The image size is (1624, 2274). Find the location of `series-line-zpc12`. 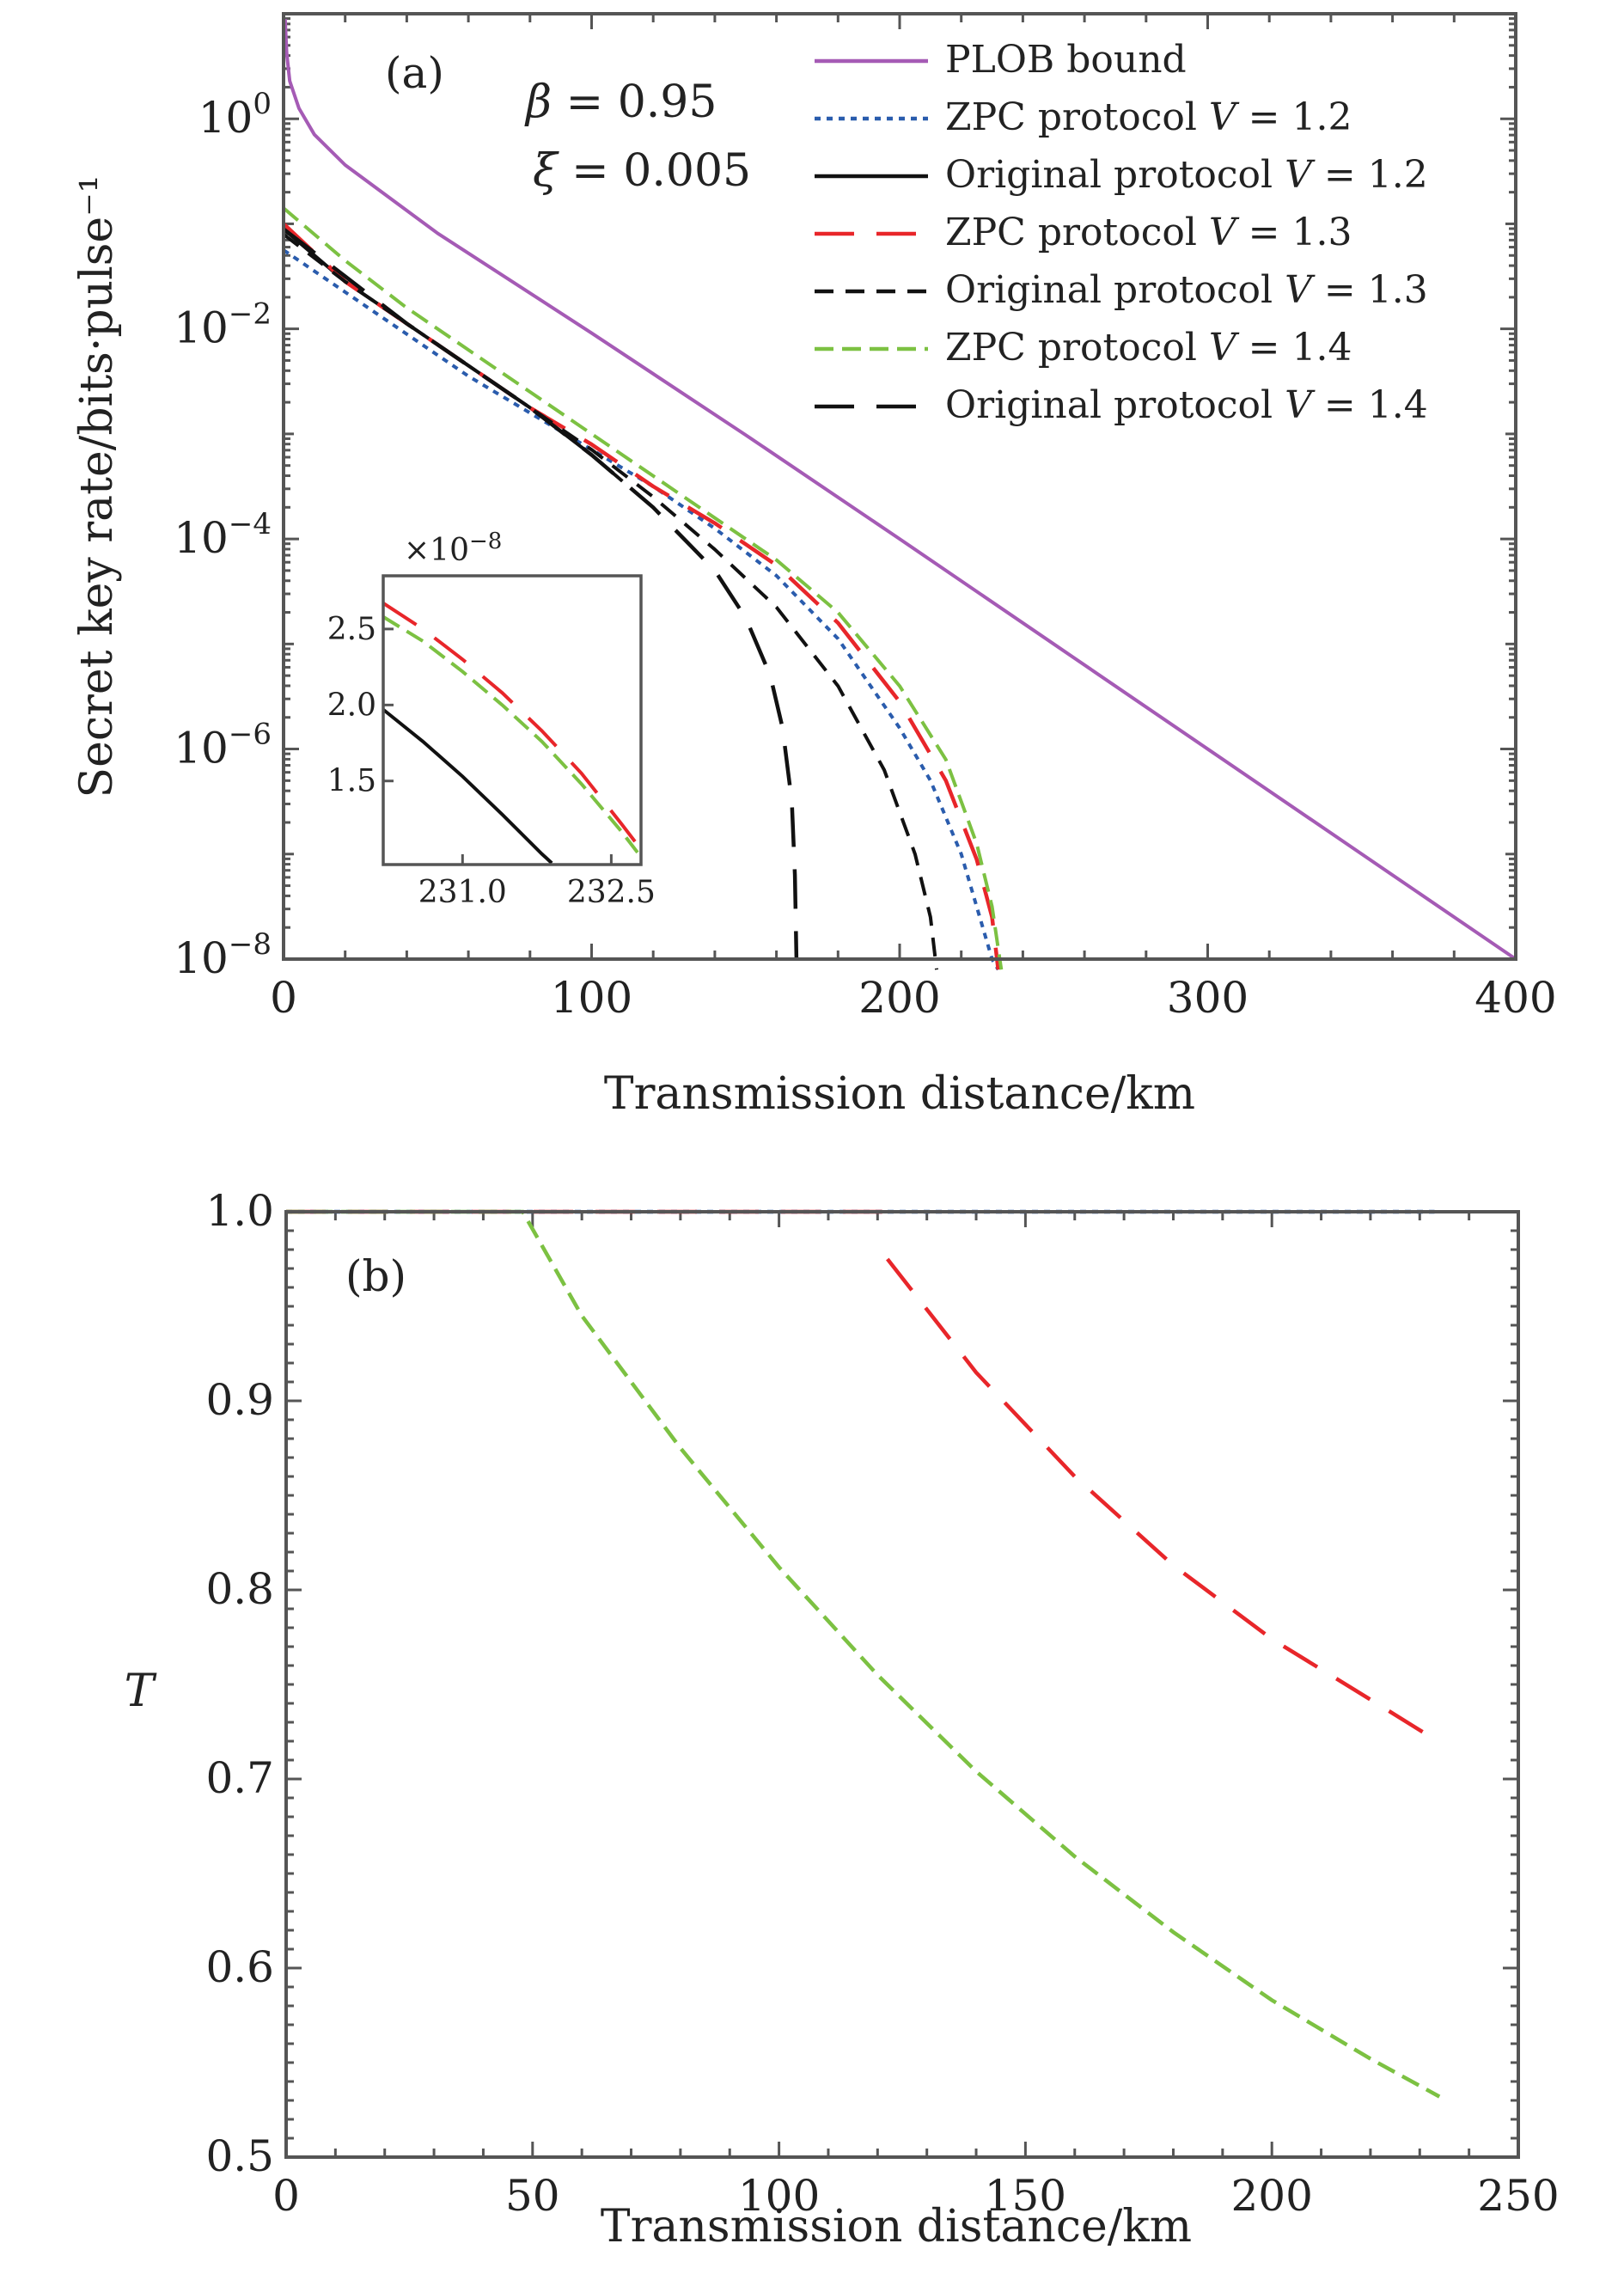

series-line-zpc12 is located at coordinates (641, 609).